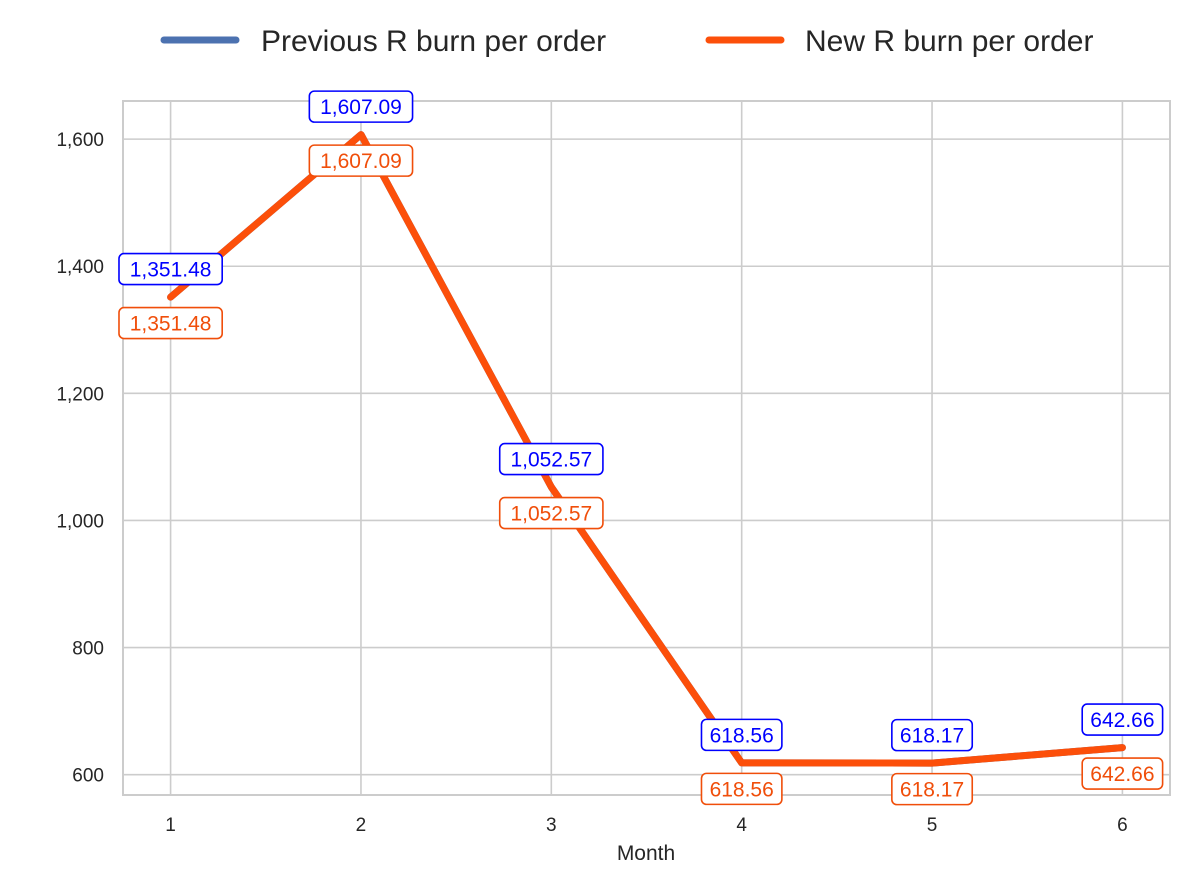 The height and width of the screenshot is (881, 1184). What do you see at coordinates (80, 394) in the screenshot?
I see `y-tick-label: 1,200` at bounding box center [80, 394].